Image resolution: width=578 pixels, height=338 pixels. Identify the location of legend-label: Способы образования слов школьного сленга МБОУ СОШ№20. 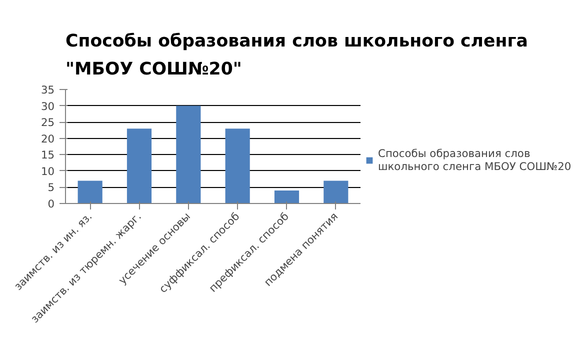
(475, 160).